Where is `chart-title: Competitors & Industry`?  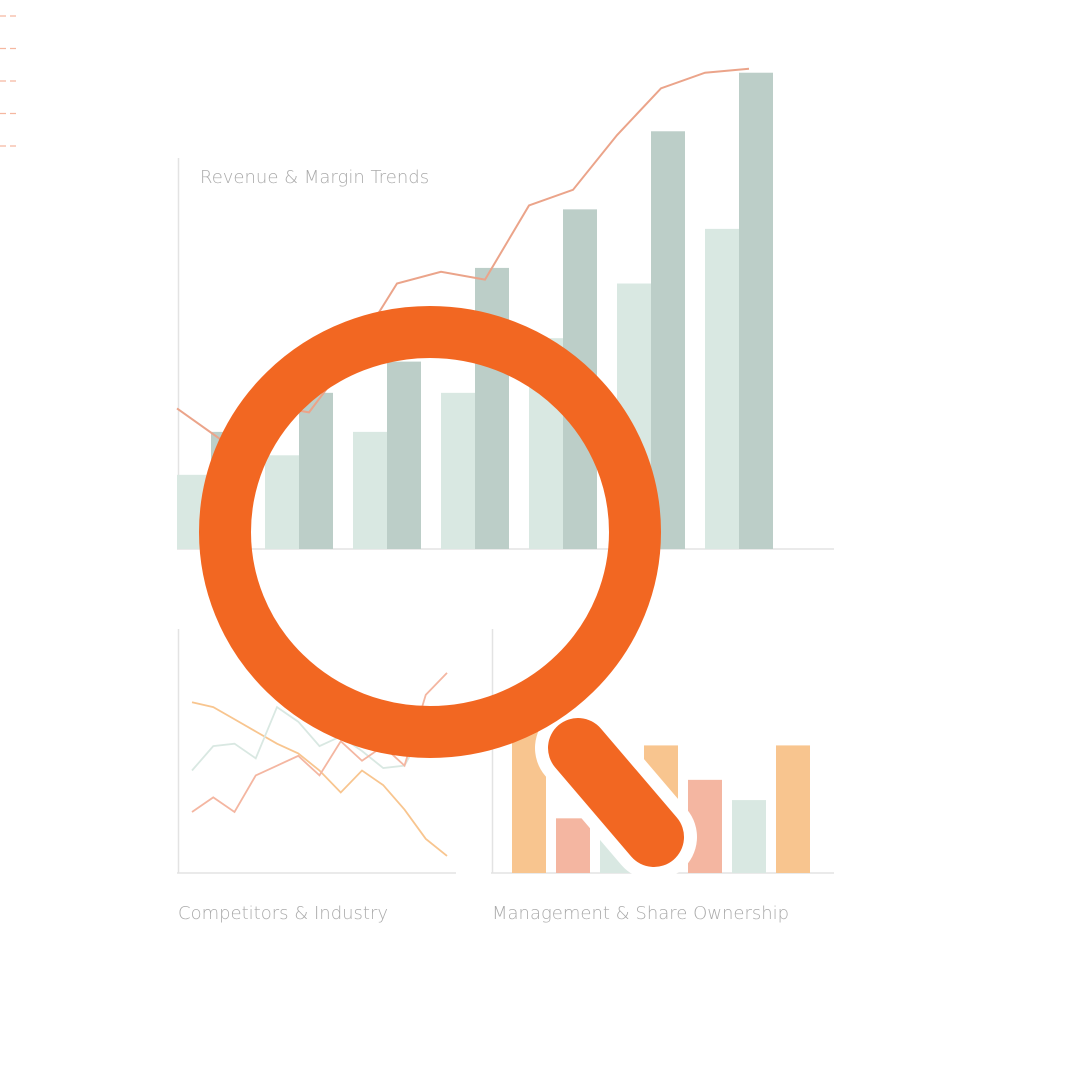 chart-title: Competitors & Industry is located at coordinates (283, 913).